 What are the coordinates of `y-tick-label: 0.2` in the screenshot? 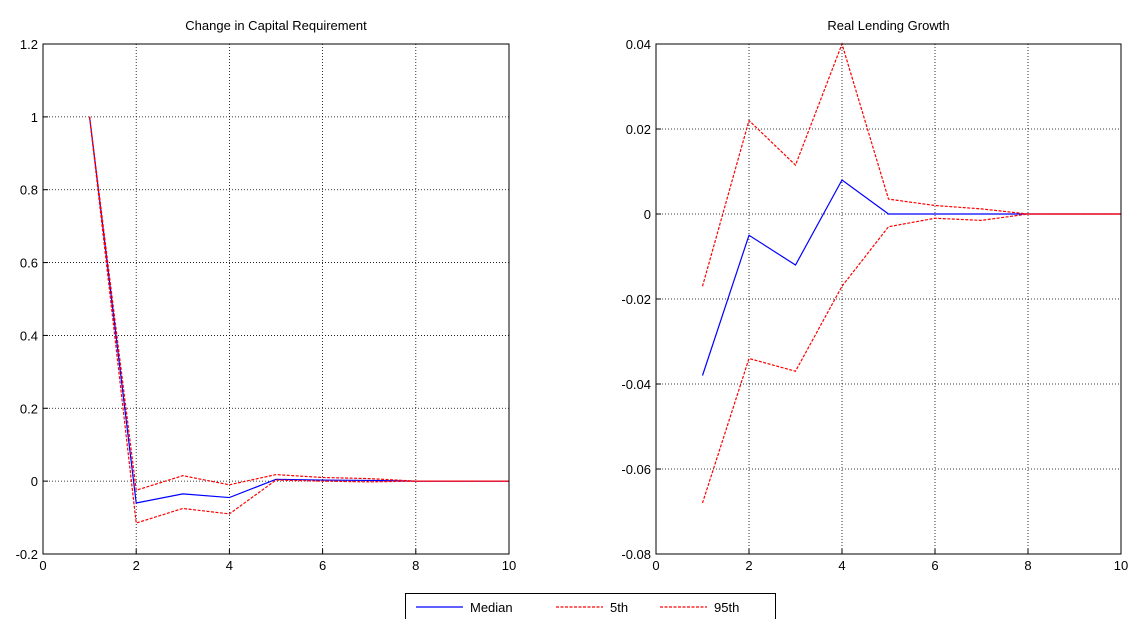 It's located at (29, 408).